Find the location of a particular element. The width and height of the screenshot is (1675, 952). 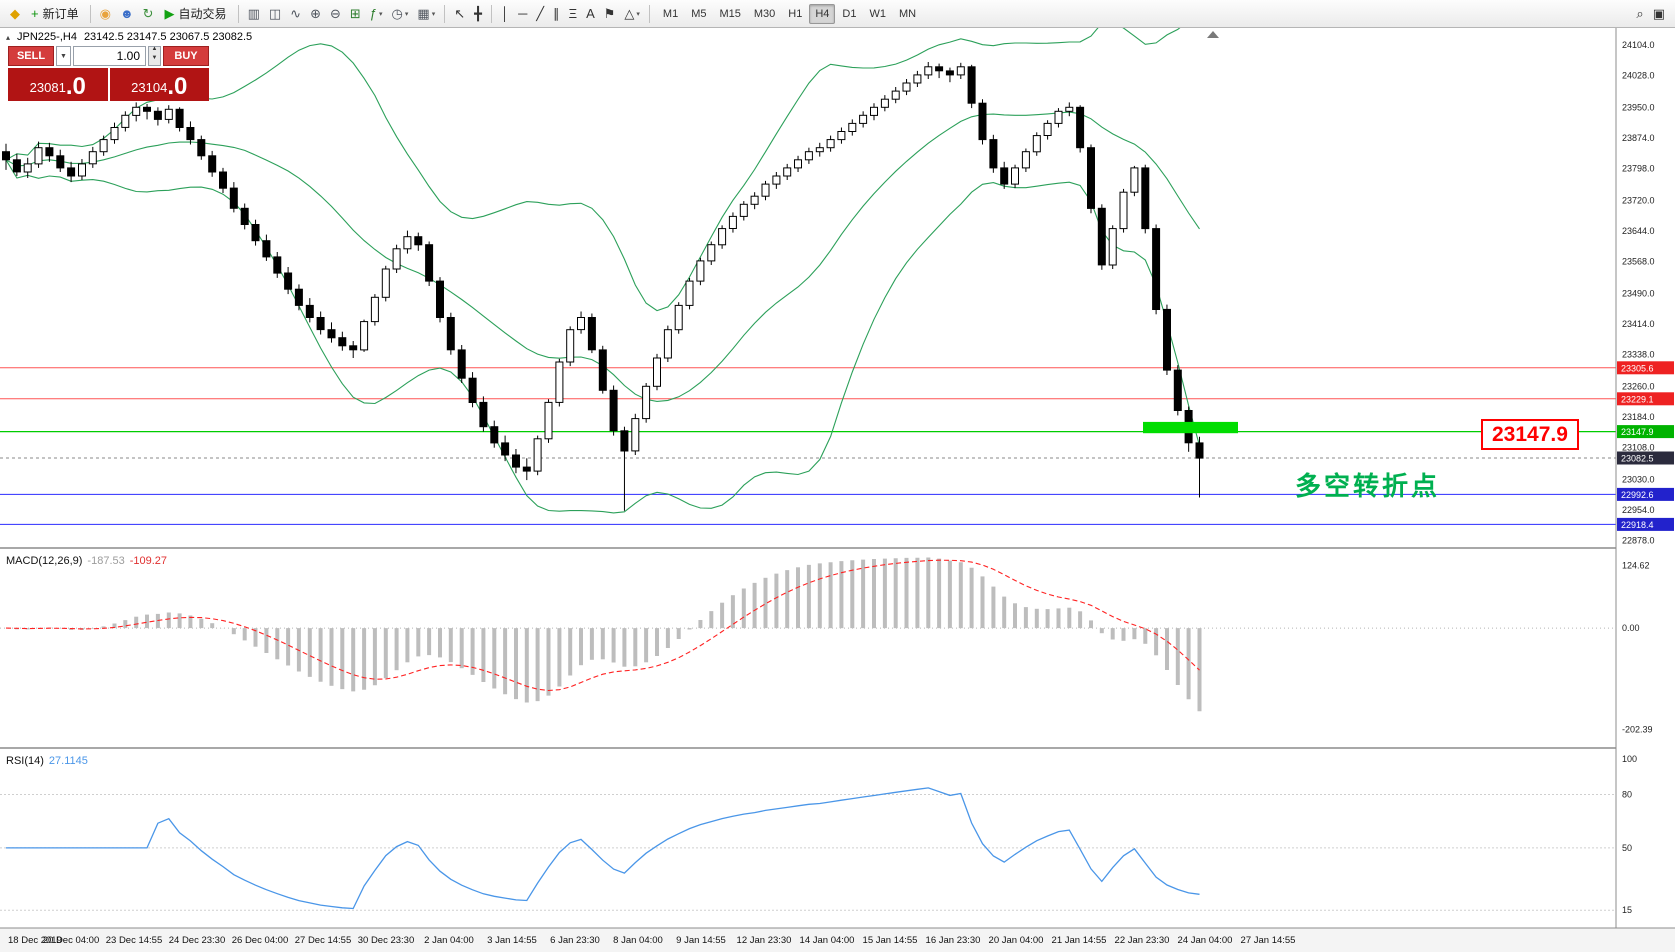

svg-text: 12 Jan 23:30 is located at coordinates (764, 940).